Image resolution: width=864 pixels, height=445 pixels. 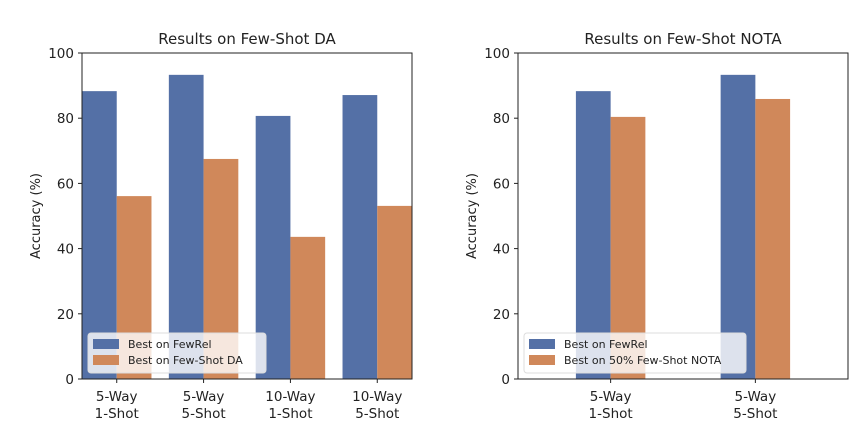 What do you see at coordinates (185, 360) in the screenshot?
I see `legend-label-2: Best on Few-Shot DA` at bounding box center [185, 360].